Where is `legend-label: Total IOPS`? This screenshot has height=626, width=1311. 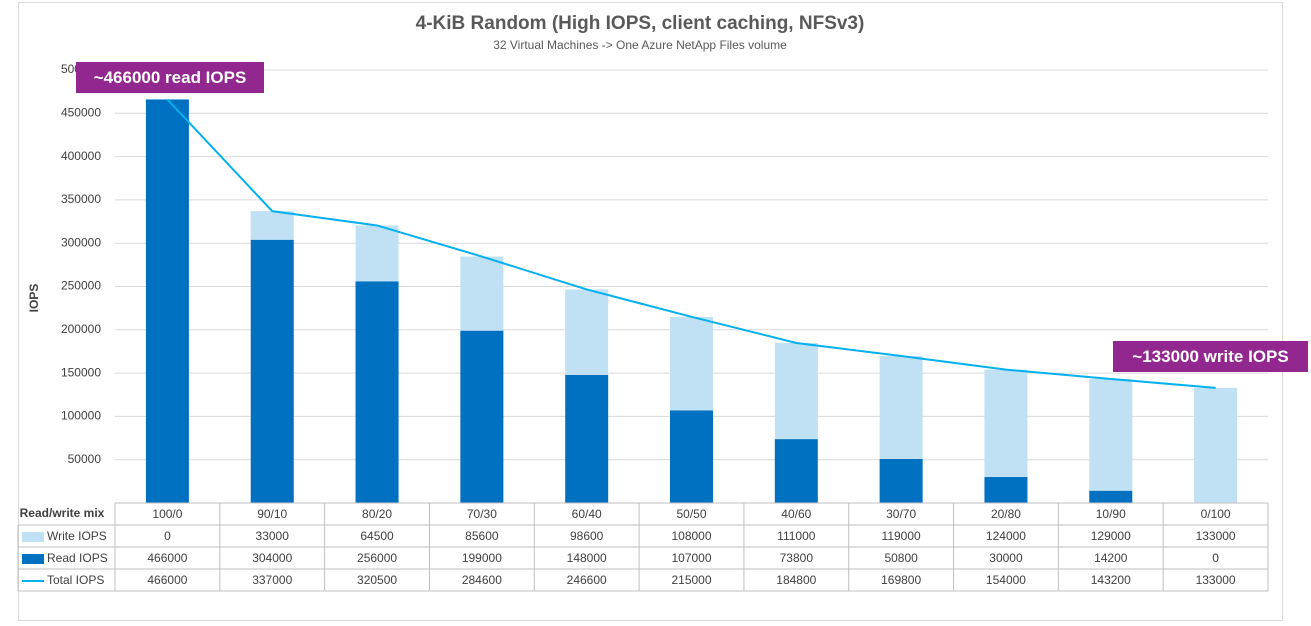 legend-label: Total IOPS is located at coordinates (75, 580).